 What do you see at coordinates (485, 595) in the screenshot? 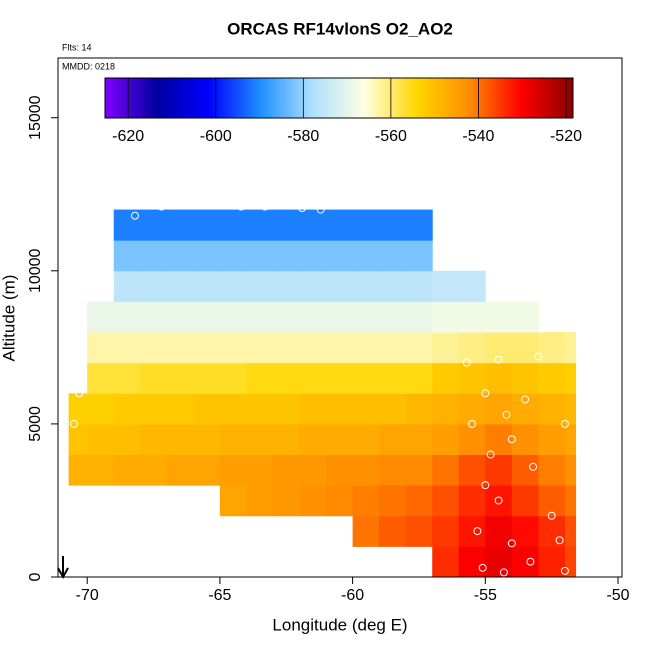
I see `x-tick-label: -55` at bounding box center [485, 595].